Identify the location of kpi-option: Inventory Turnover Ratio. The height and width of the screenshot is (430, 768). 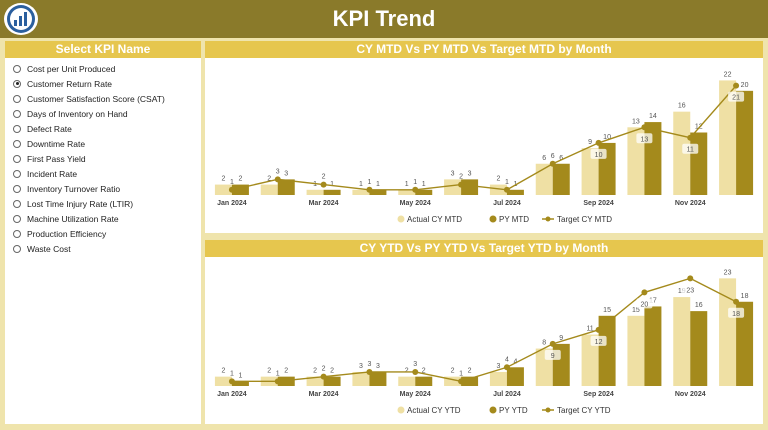
(103, 188).